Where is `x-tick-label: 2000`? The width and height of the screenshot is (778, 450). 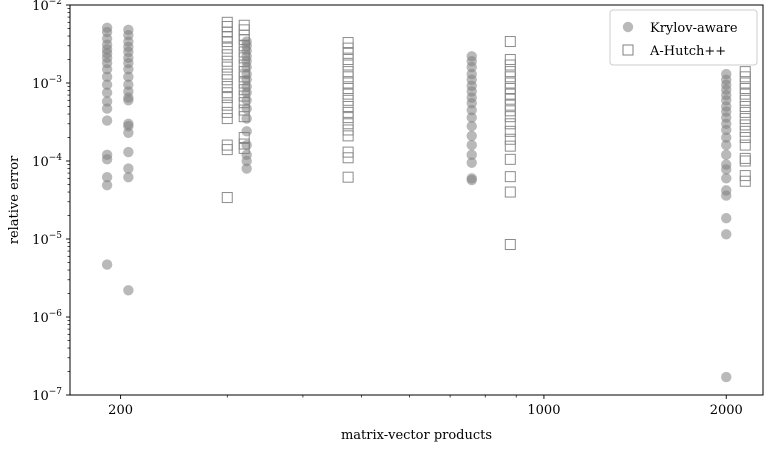
x-tick-label: 2000 is located at coordinates (726, 410).